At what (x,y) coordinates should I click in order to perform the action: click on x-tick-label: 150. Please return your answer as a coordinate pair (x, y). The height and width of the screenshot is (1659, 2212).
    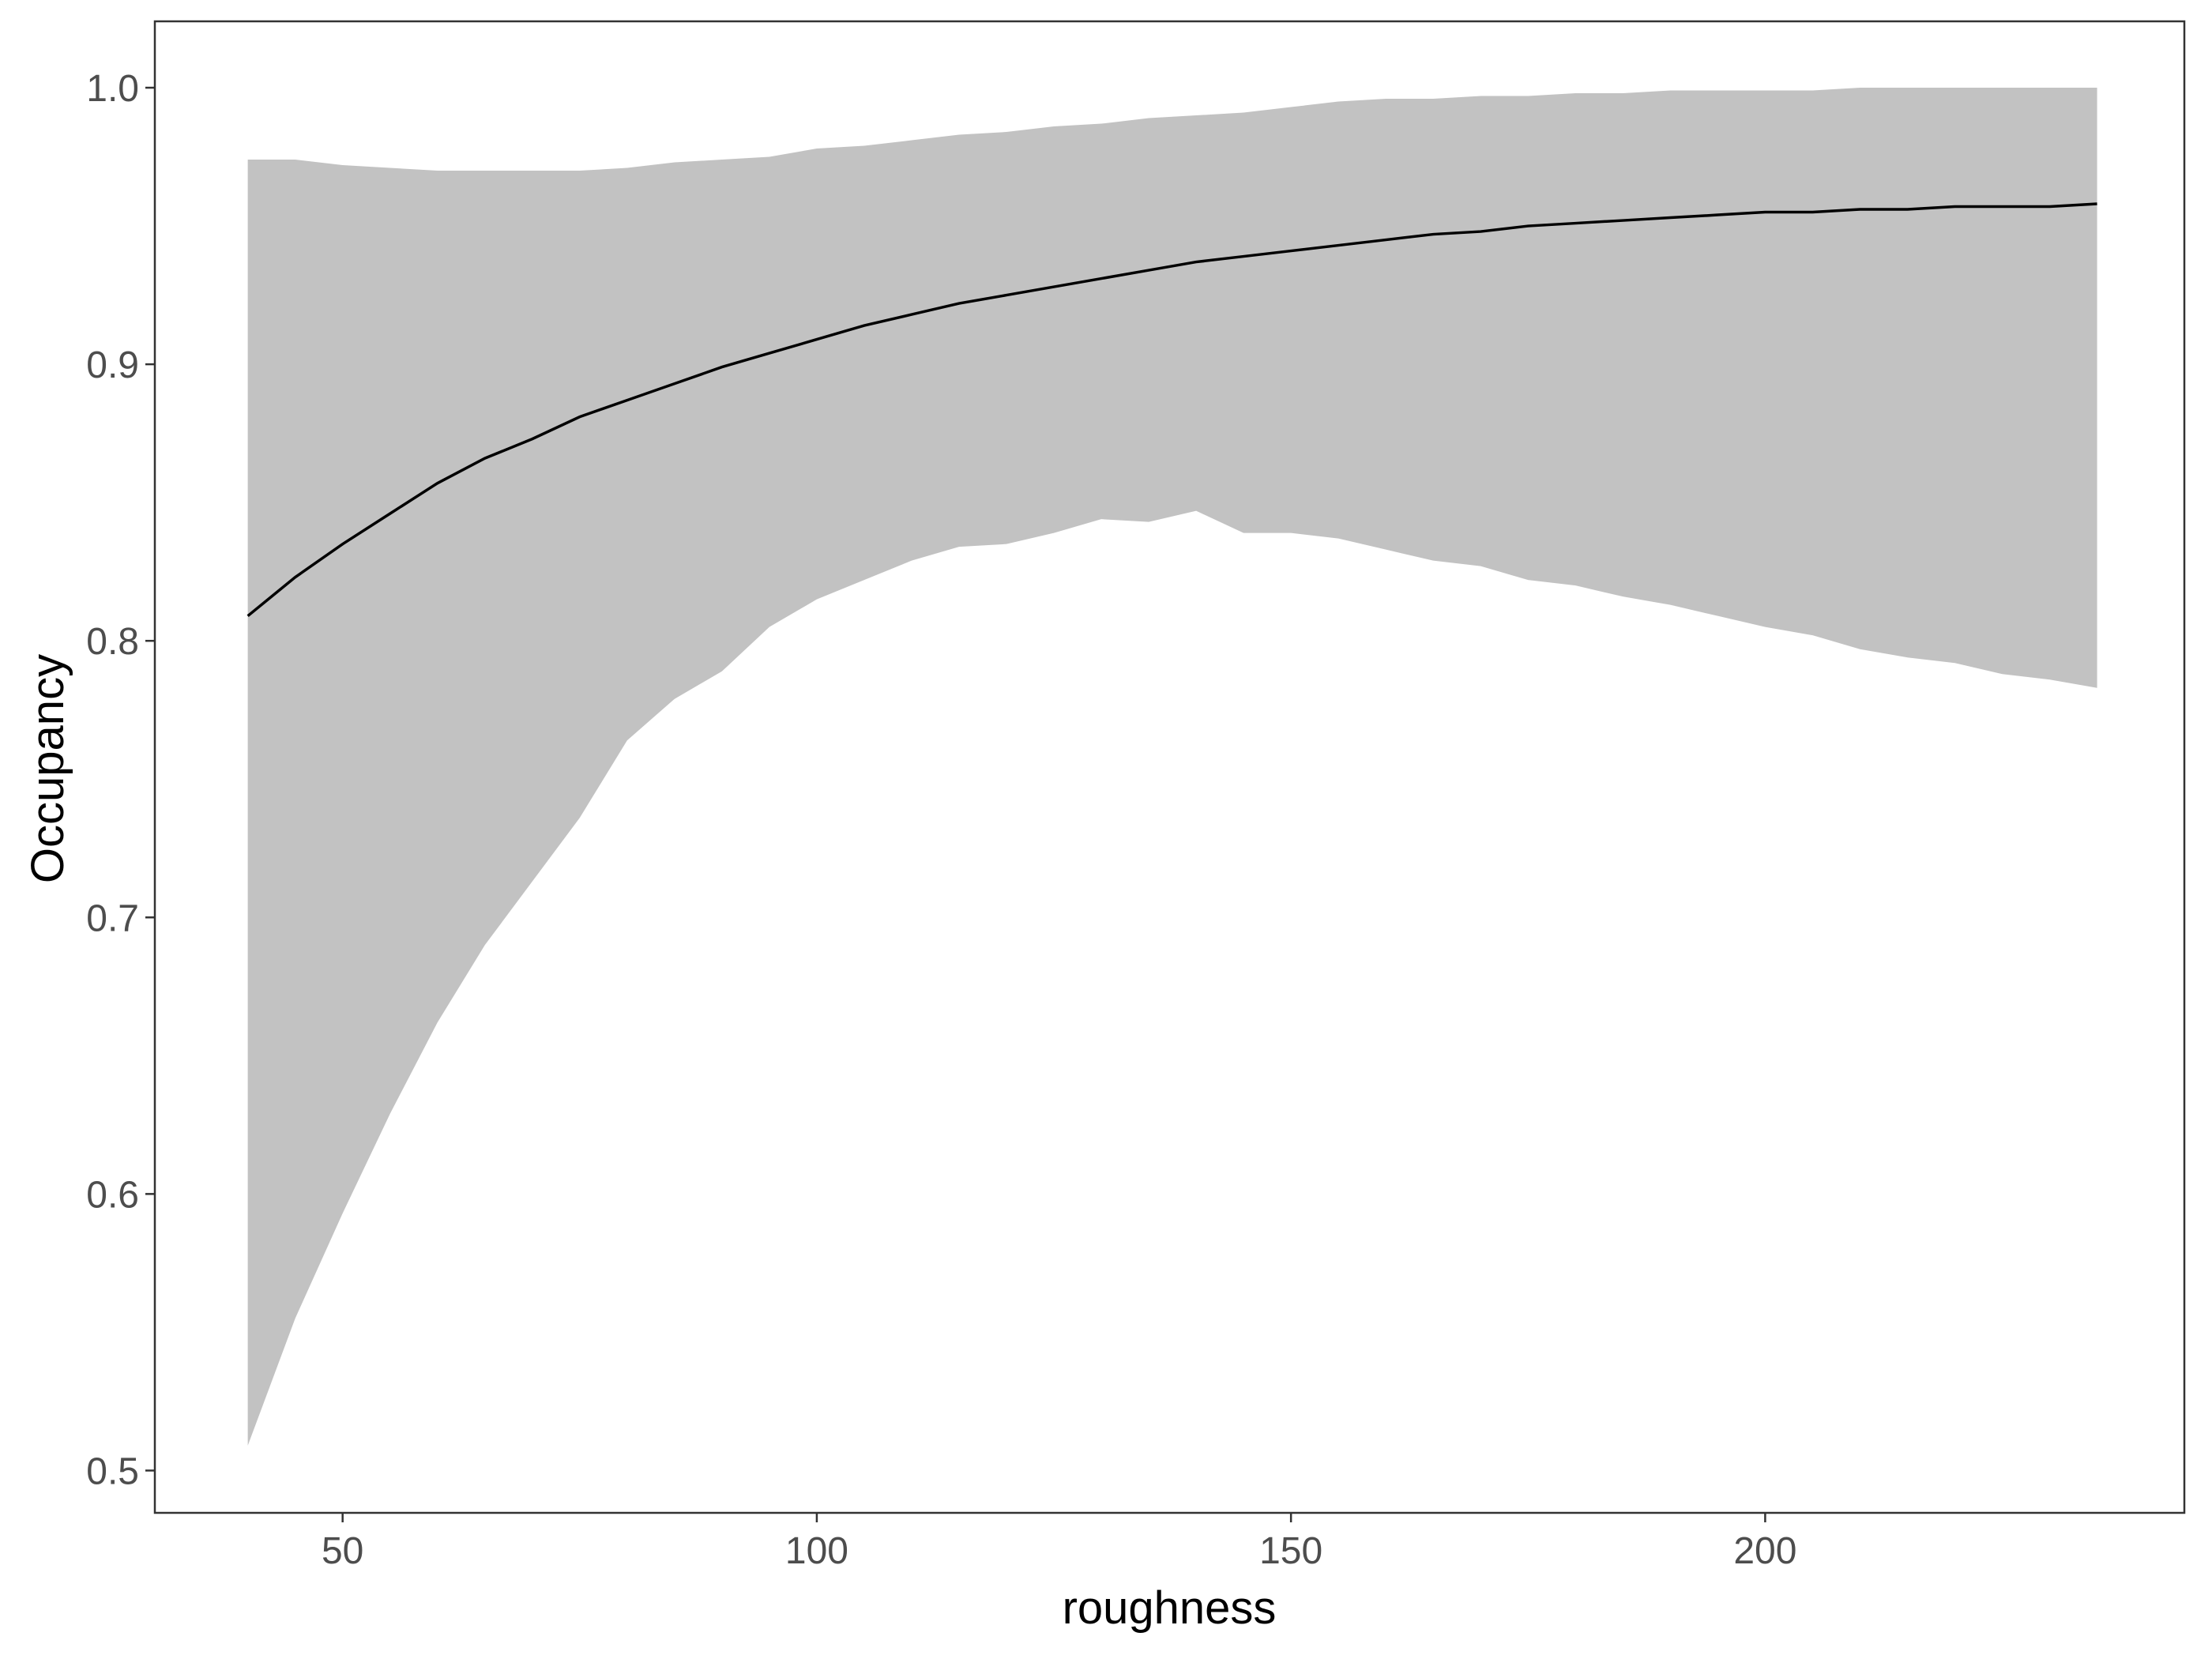
    Looking at the image, I should click on (1291, 1551).